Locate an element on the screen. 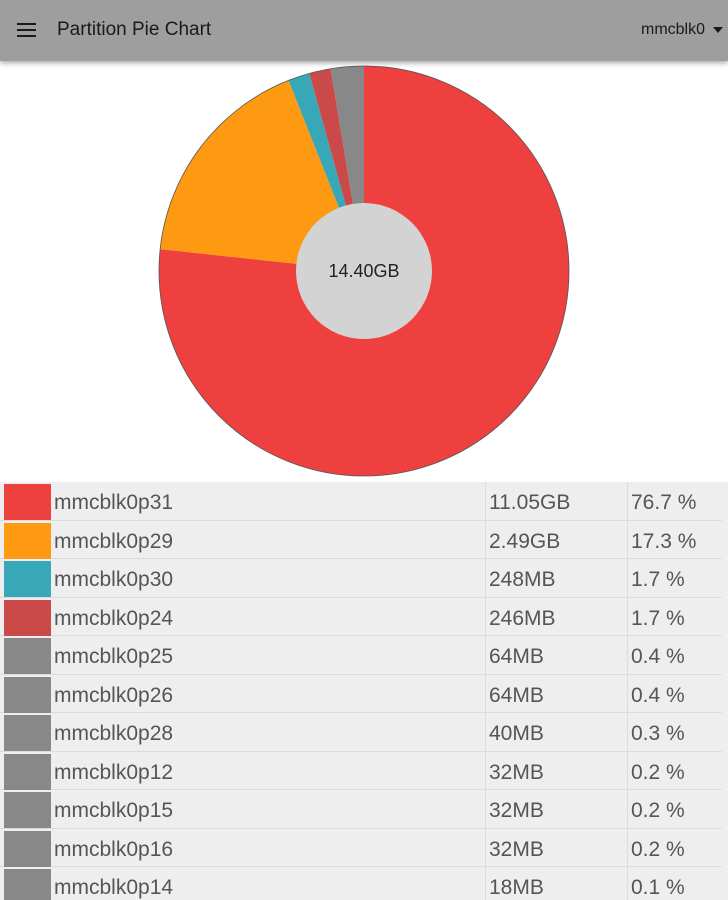 The width and height of the screenshot is (728, 900). table-row: mmcblk0p30 248MB 1.7 % is located at coordinates (361, 578).